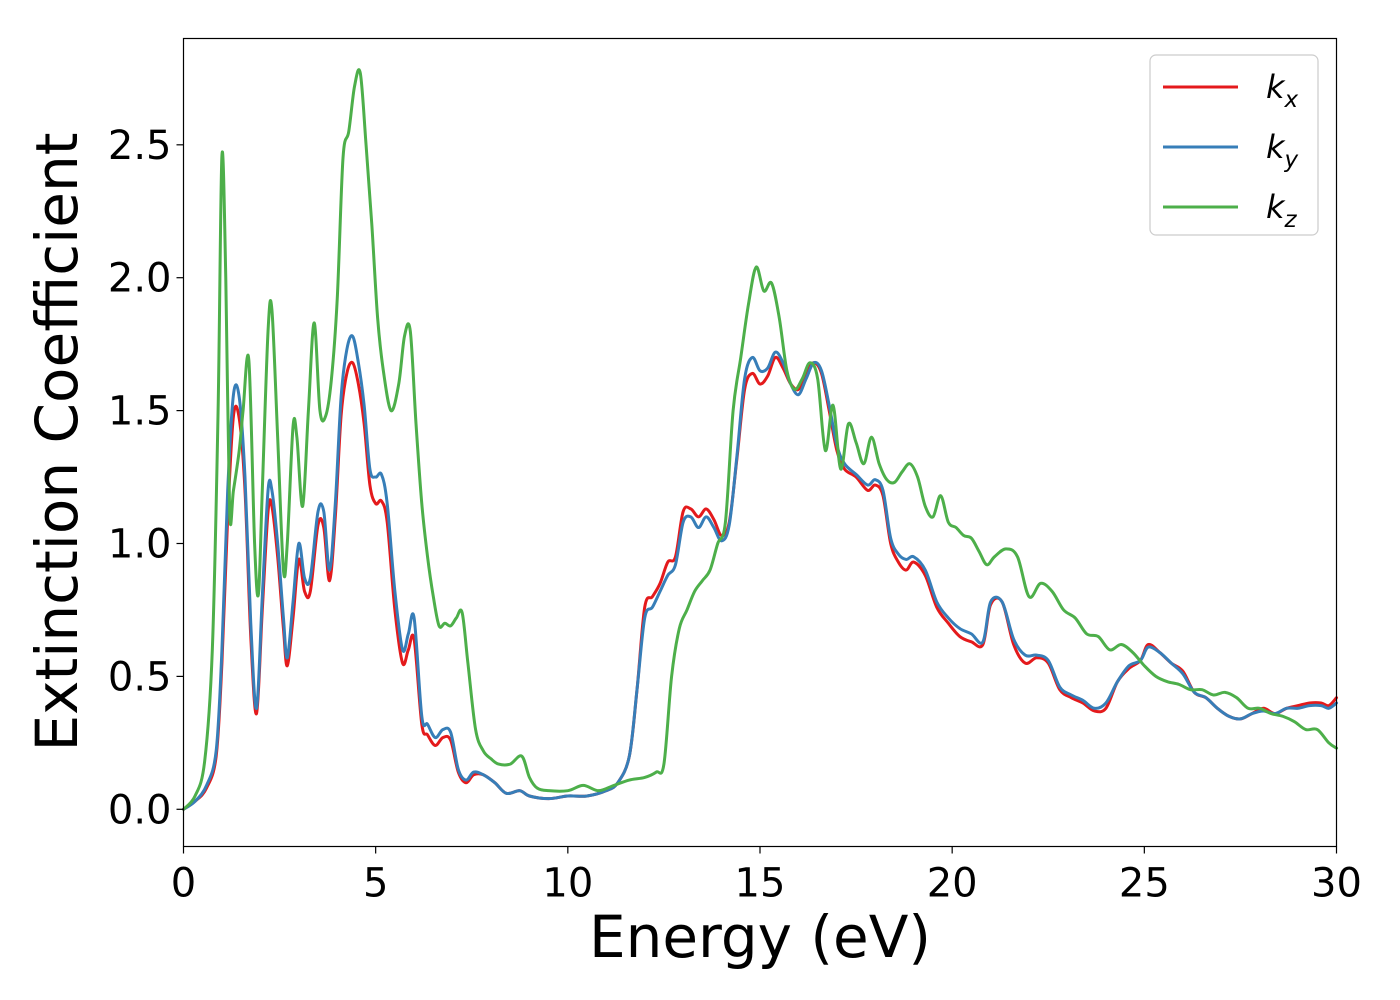 The width and height of the screenshot is (1400, 1000). What do you see at coordinates (140, 146) in the screenshot?
I see `y-tick-label: 2.5` at bounding box center [140, 146].